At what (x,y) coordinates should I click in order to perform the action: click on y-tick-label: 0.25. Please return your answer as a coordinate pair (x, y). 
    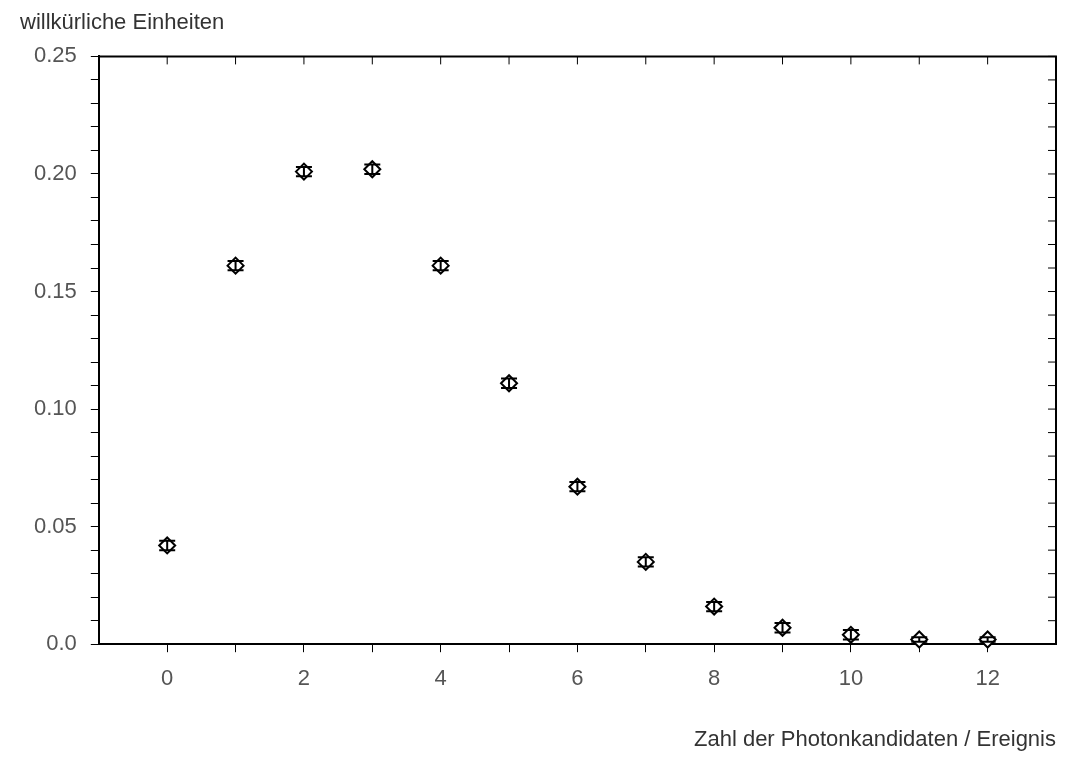
    Looking at the image, I should click on (55, 55).